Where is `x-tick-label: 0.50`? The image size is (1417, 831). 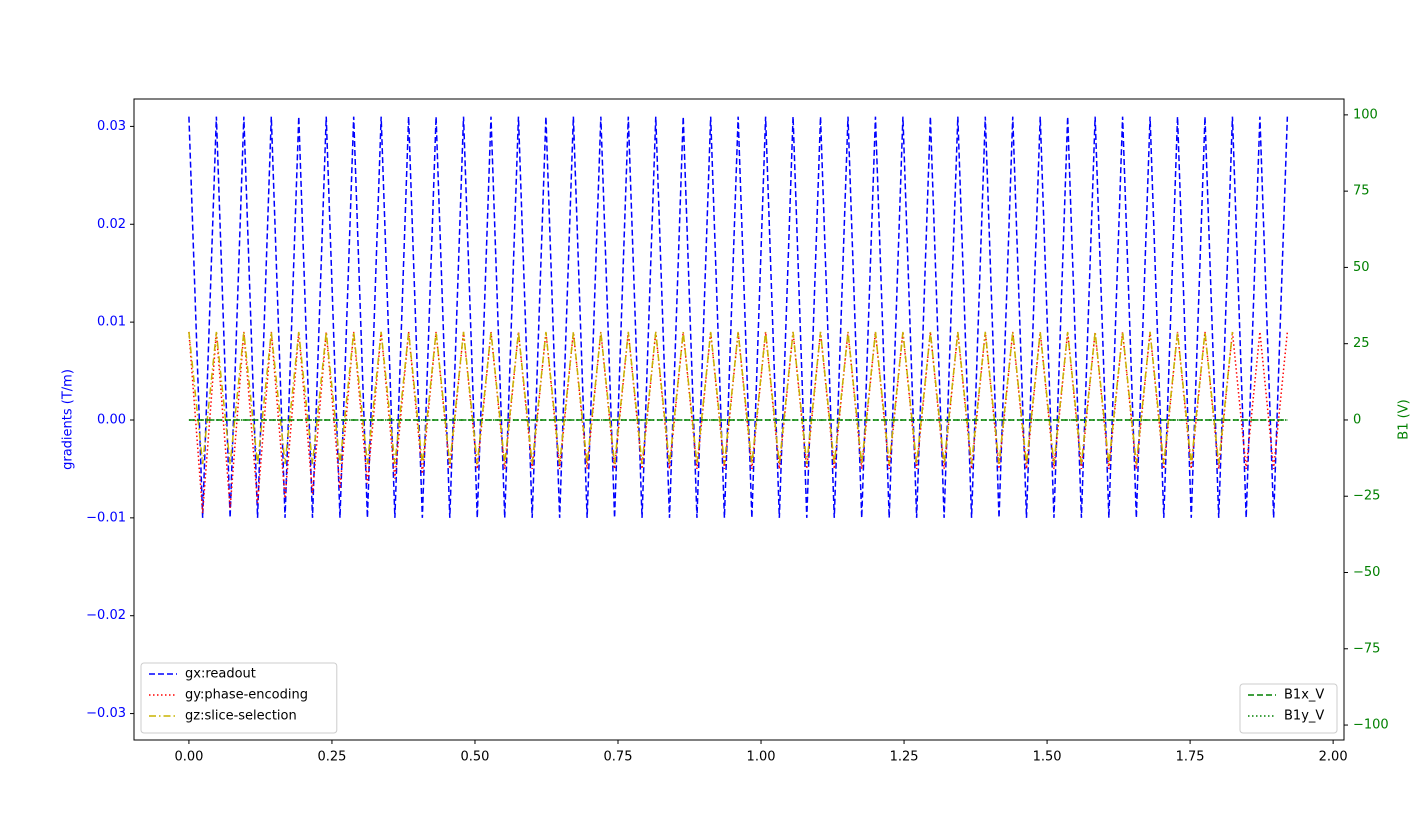
x-tick-label: 0.50 is located at coordinates (474, 757).